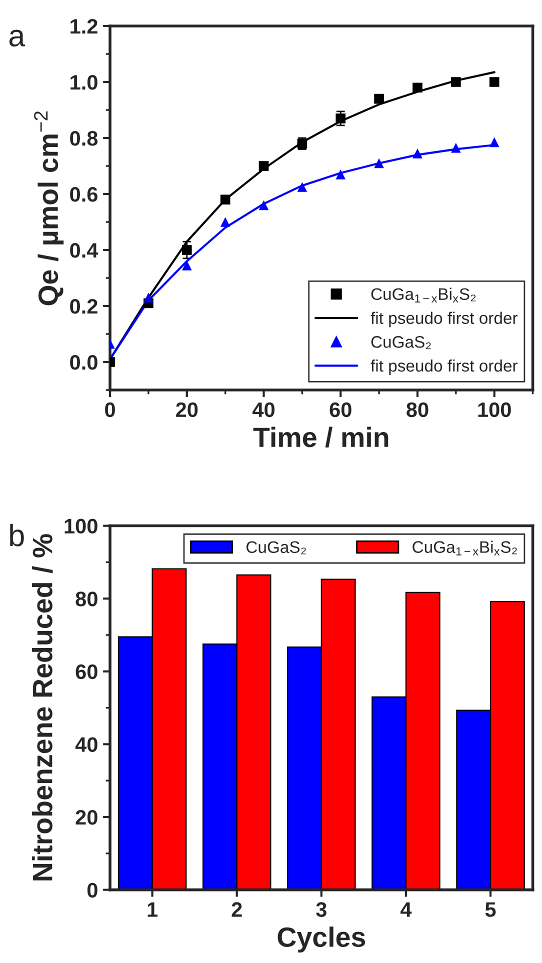  What do you see at coordinates (86, 744) in the screenshot?
I see `y-tick-label: 40` at bounding box center [86, 744].